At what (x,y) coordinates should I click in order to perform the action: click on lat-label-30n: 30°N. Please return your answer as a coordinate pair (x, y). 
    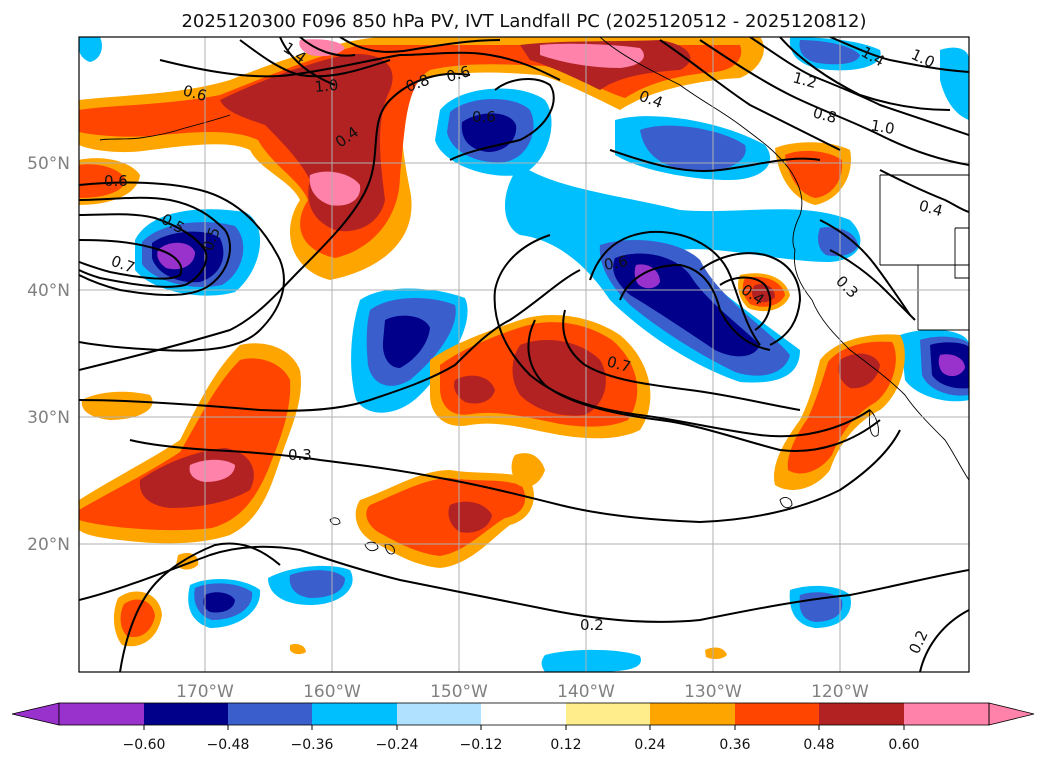
    Looking at the image, I should click on (48, 418).